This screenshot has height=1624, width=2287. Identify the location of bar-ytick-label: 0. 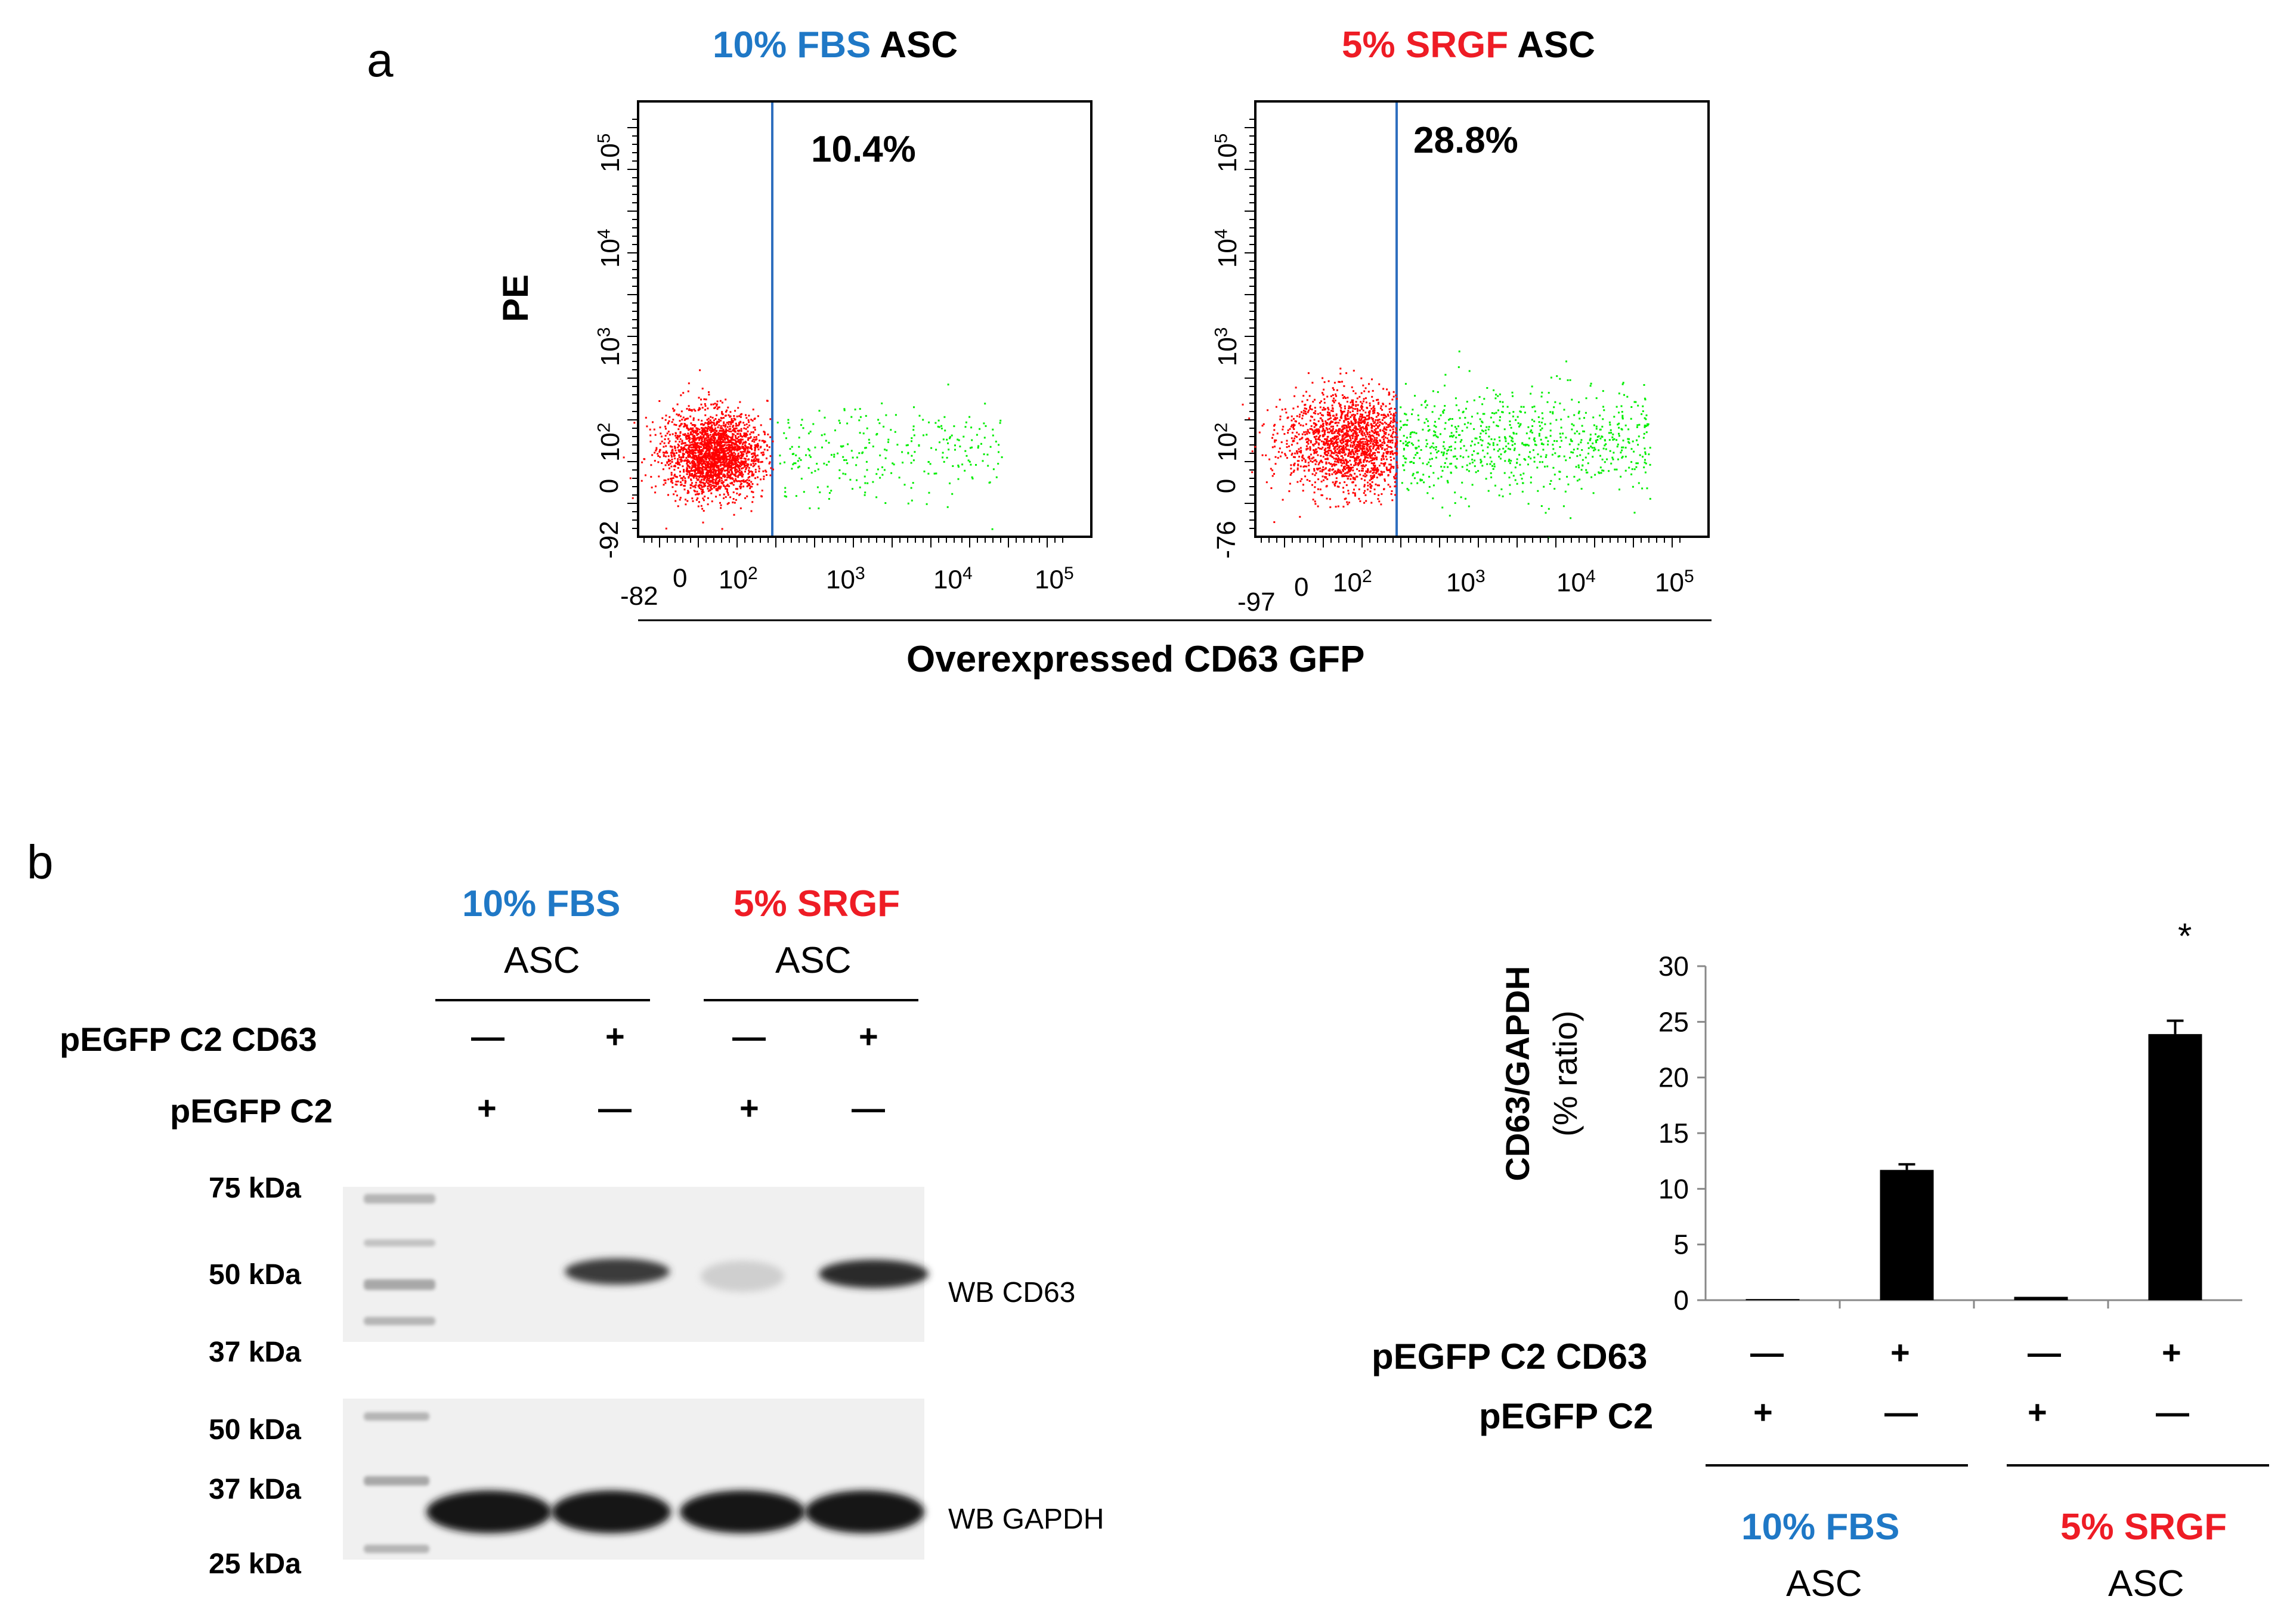
(1681, 1300).